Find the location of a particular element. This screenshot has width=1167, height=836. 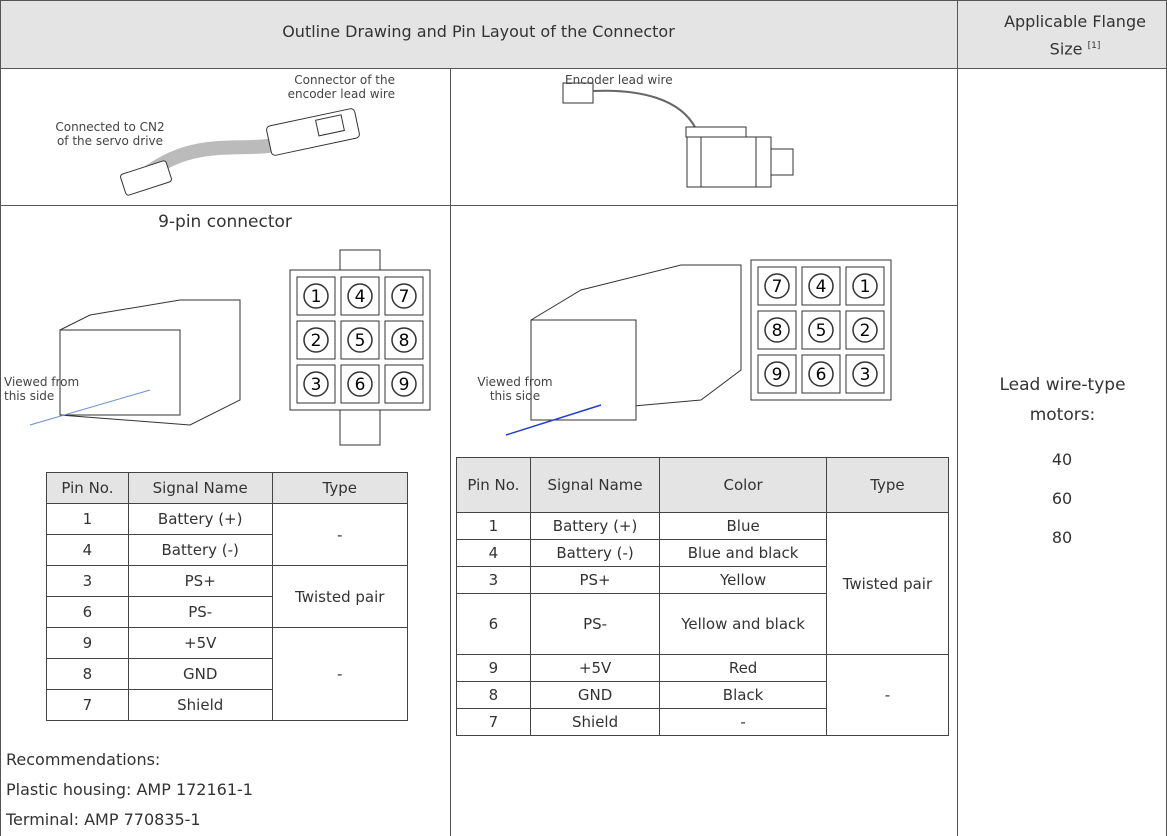

row: 7 Shield - is located at coordinates (702, 722).